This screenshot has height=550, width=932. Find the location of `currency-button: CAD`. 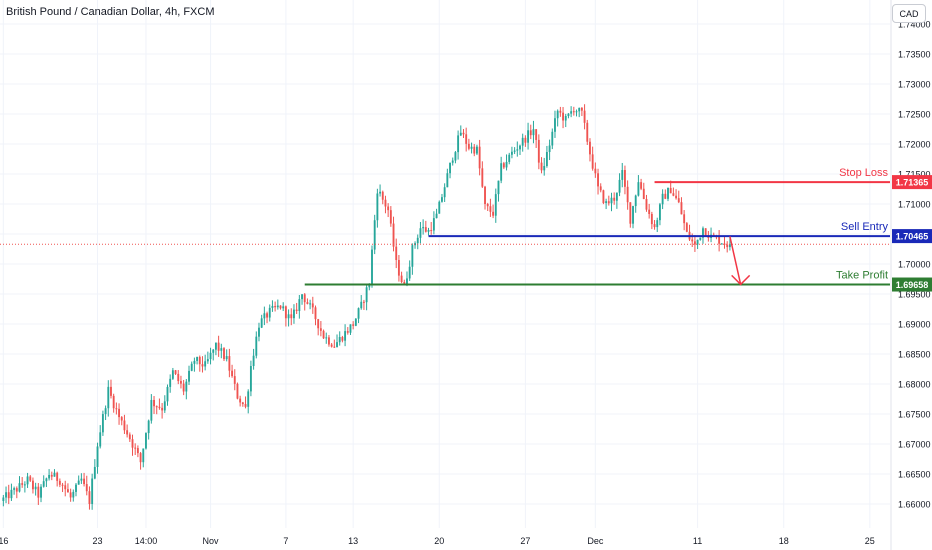

currency-button: CAD is located at coordinates (909, 13).